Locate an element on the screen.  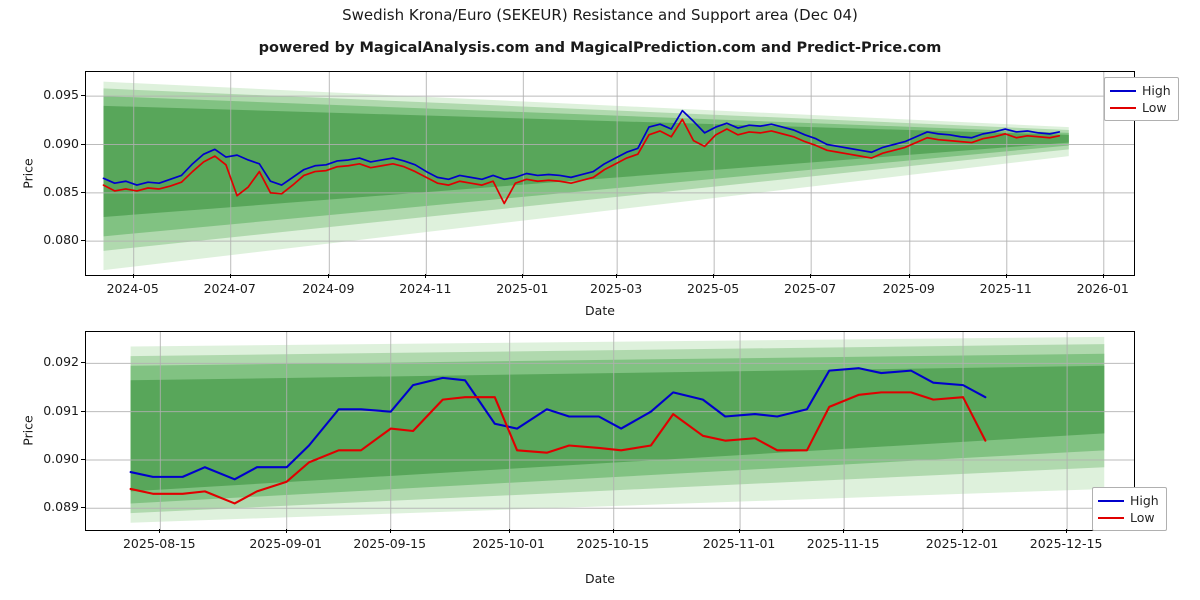
top-chart-legend: High Low is located at coordinates (1141, 99).